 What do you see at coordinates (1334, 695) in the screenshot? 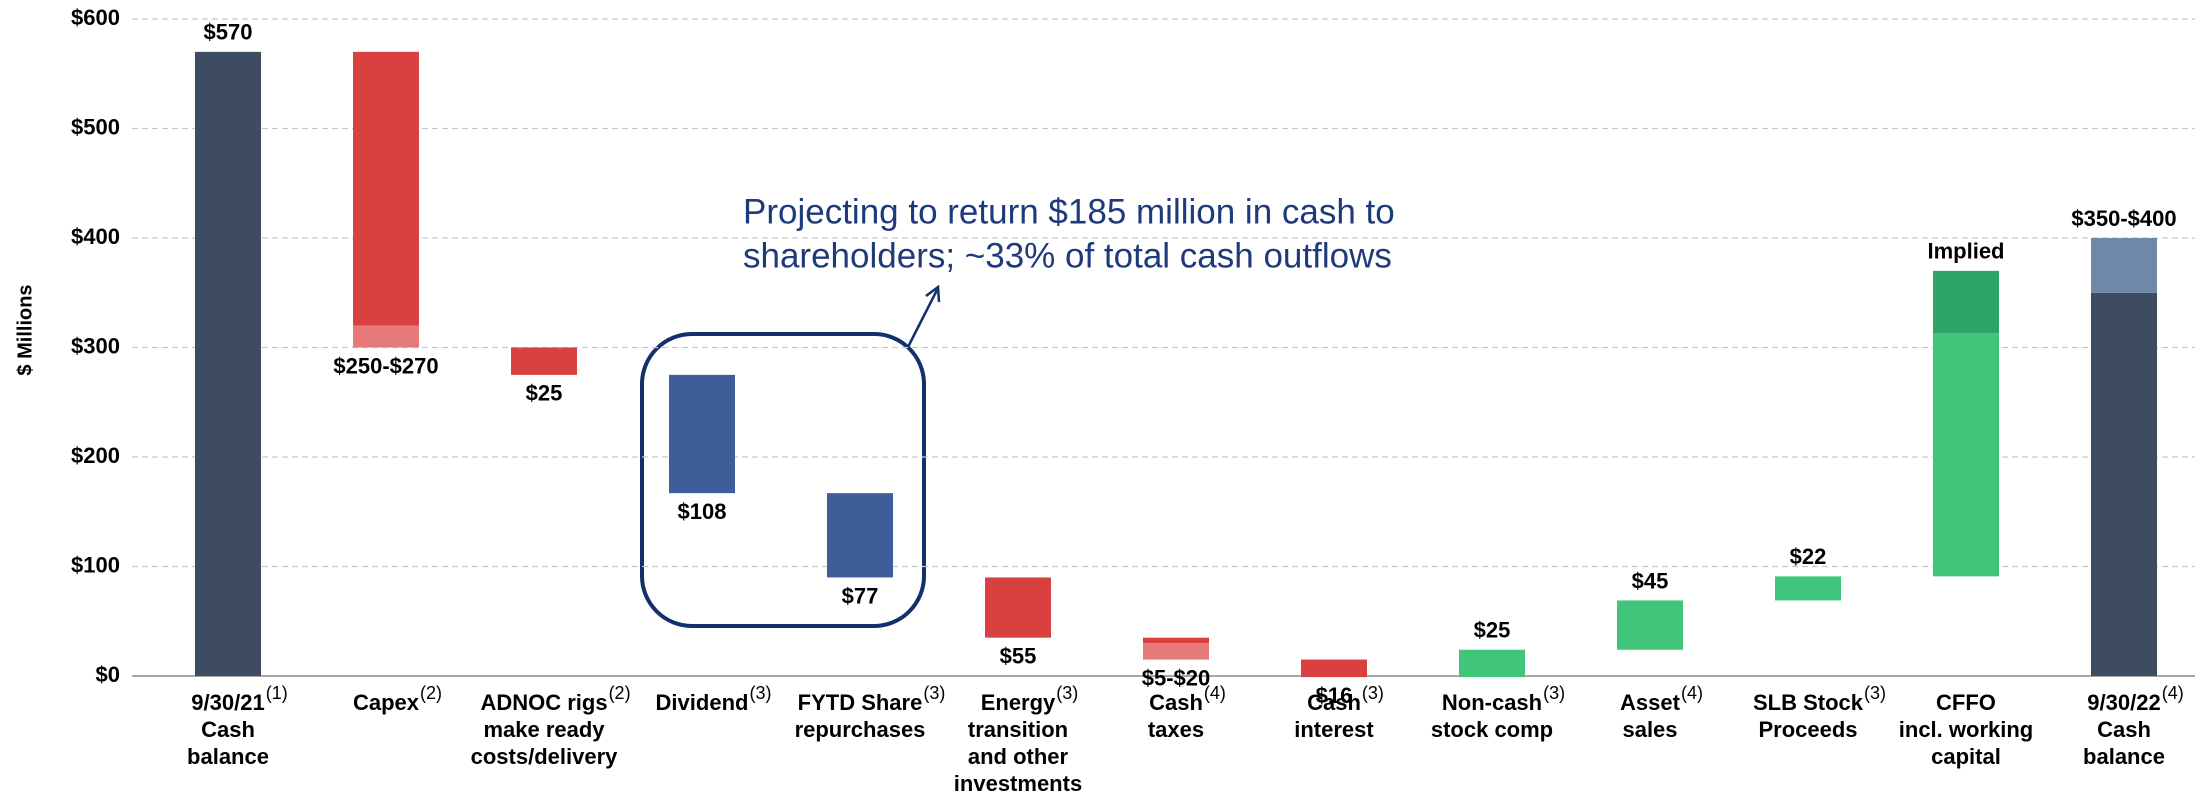
I see `value-label: $16` at bounding box center [1334, 695].